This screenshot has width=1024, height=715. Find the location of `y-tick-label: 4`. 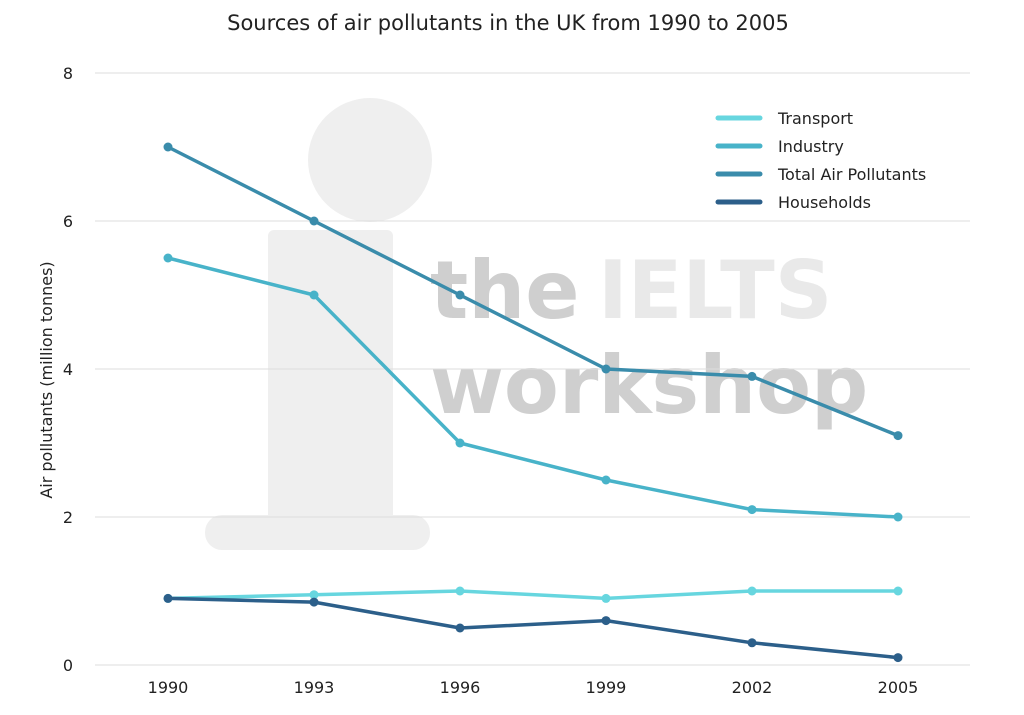

y-tick-label: 4 is located at coordinates (68, 369).